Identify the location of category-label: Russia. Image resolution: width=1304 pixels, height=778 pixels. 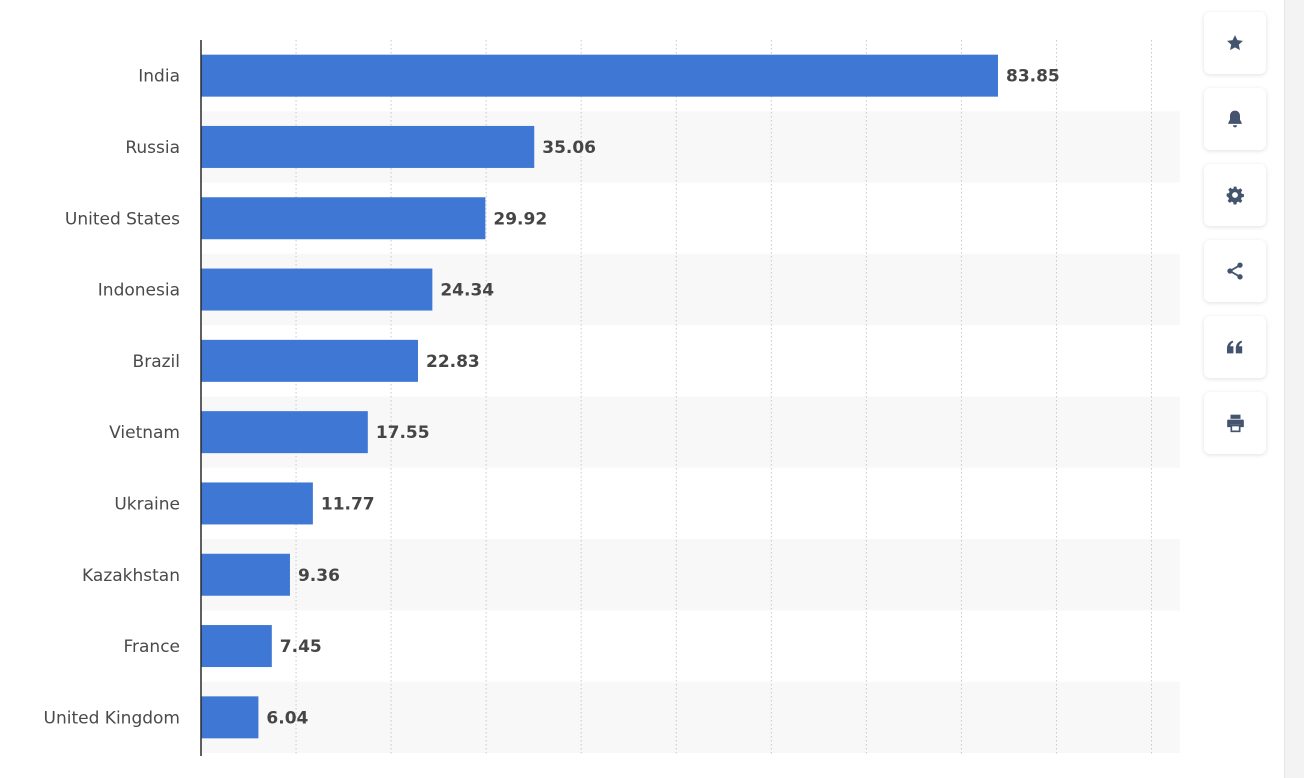
(152, 148).